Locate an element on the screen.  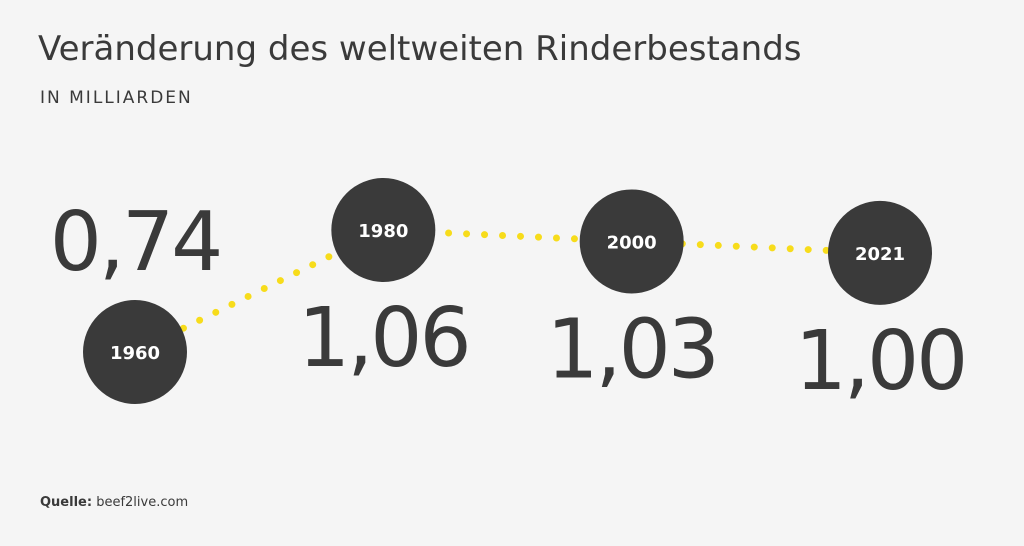
category-label: 1960 is located at coordinates (135, 353).